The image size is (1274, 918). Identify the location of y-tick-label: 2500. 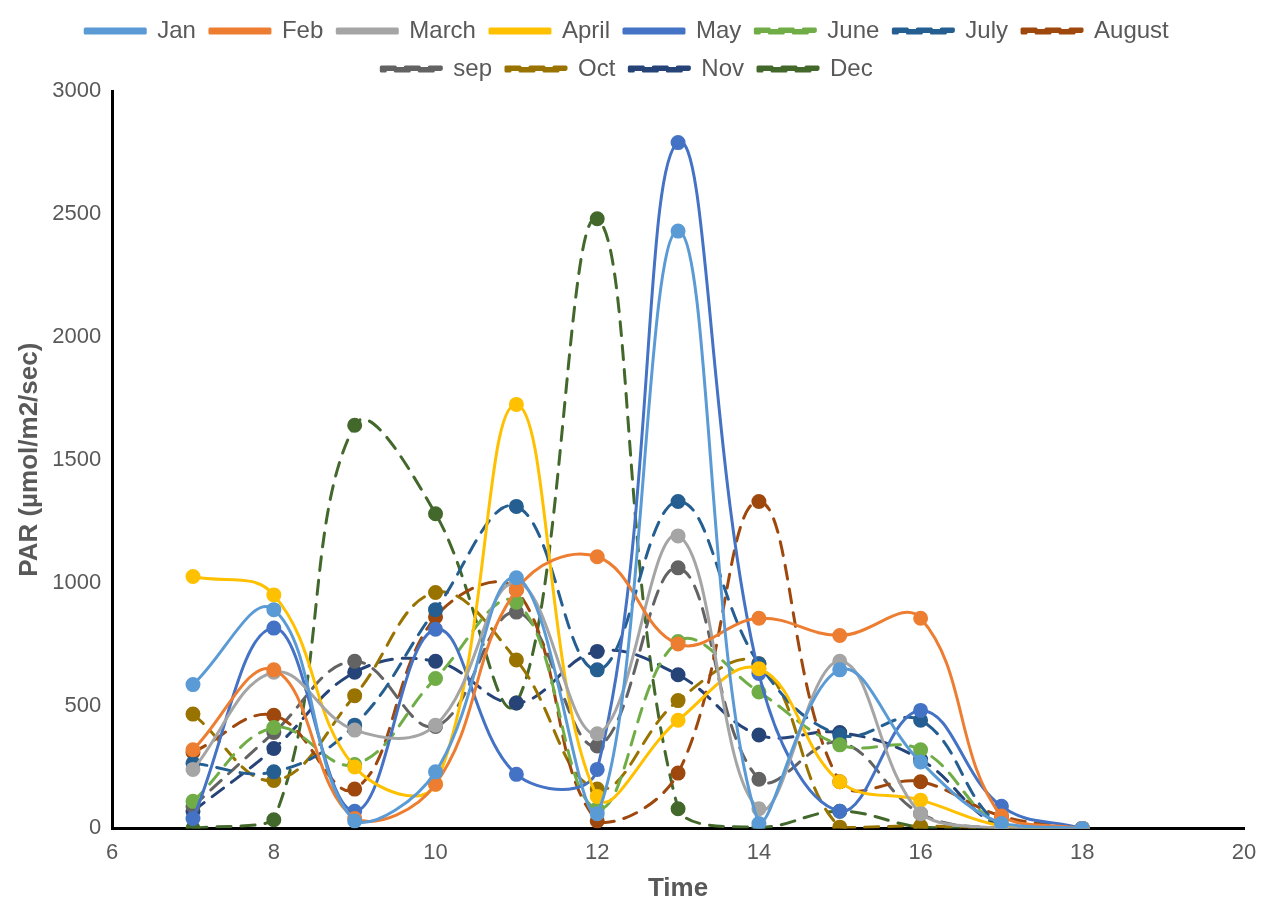
(77, 212).